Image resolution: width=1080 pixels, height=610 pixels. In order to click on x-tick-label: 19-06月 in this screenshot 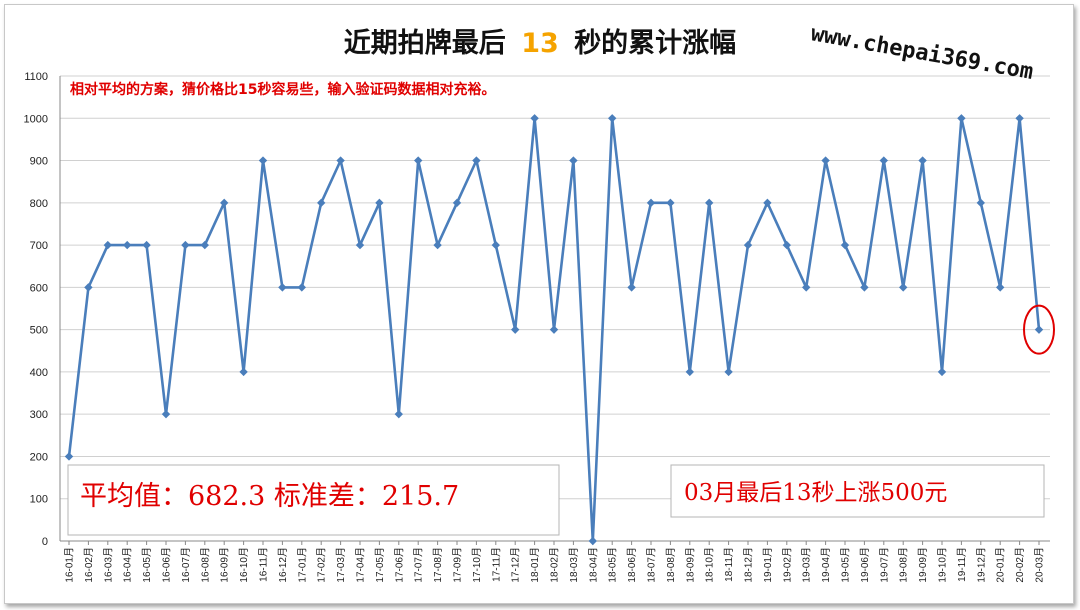, I will do `click(865, 565)`.